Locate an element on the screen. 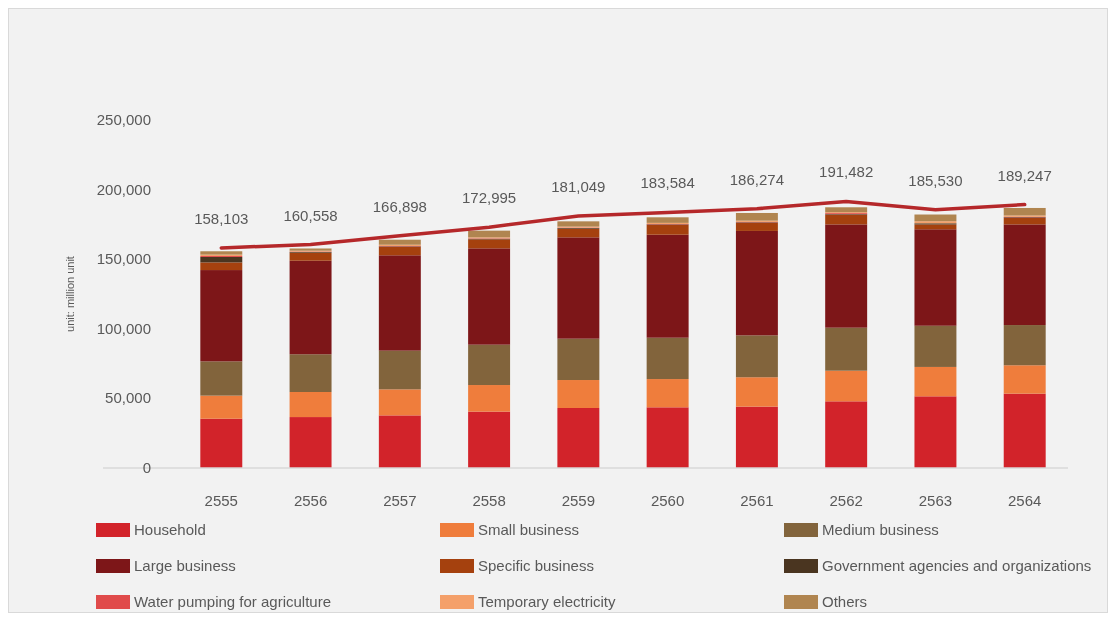 Image resolution: width=1114 pixels, height=621 pixels. y-tick-label: 100,000 is located at coordinates (123, 328).